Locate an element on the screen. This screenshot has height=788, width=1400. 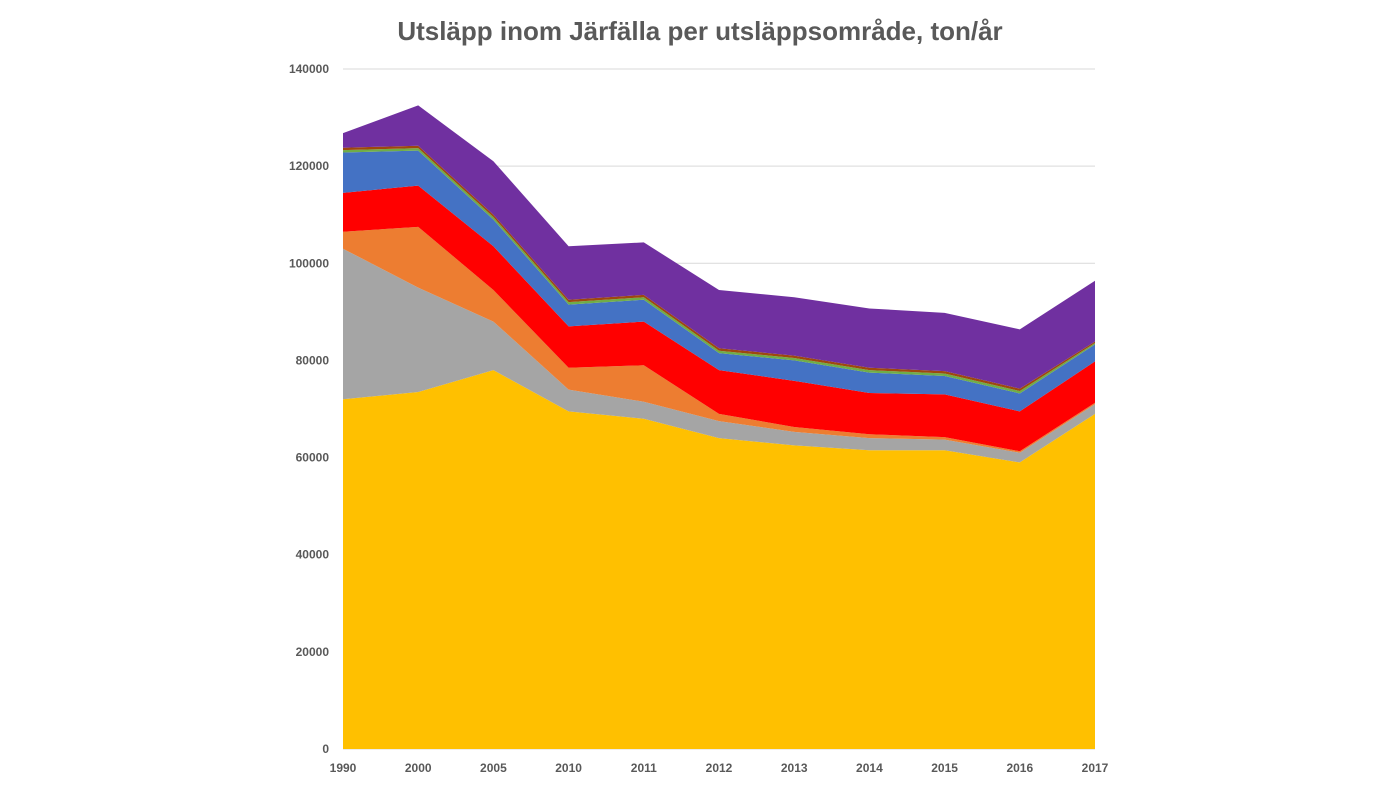
x-tick-label: 2011 is located at coordinates (644, 768).